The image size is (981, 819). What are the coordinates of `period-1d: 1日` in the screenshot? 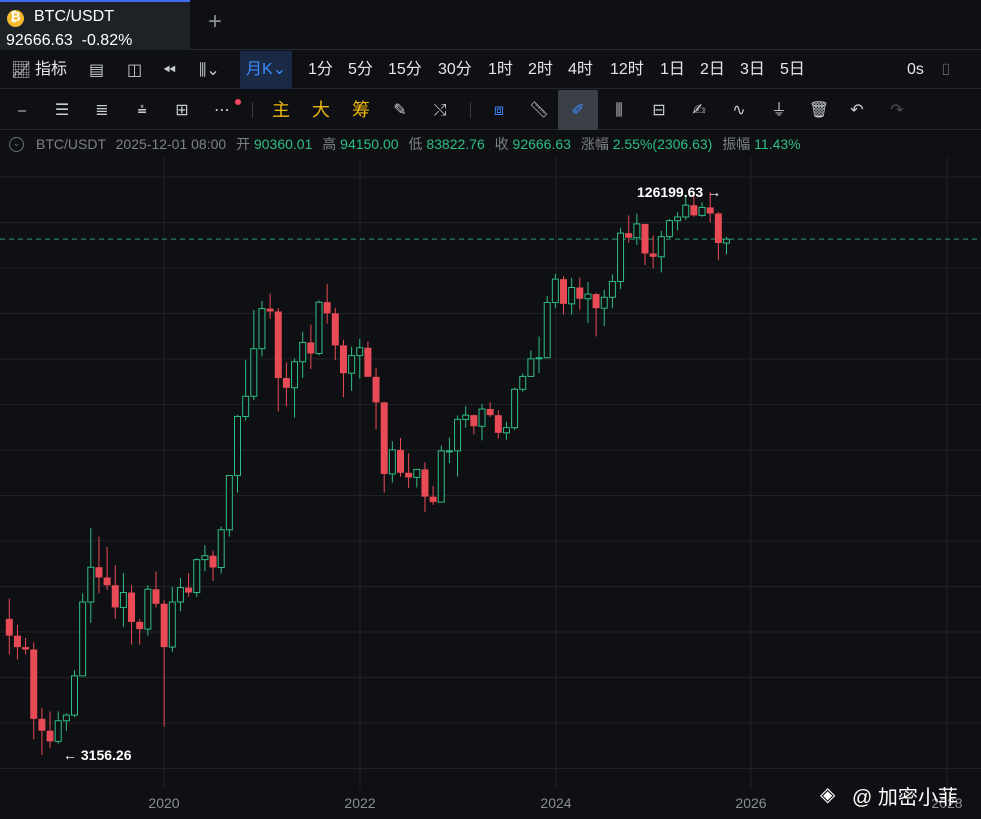 It's located at (672, 69).